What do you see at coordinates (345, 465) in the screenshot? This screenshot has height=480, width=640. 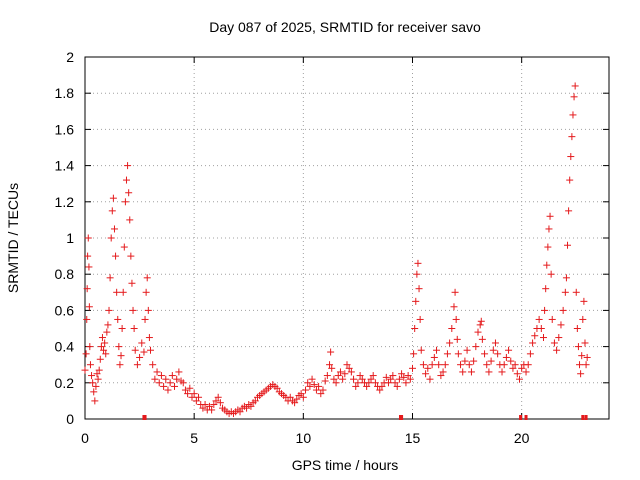 I see `x-axis-label: GPS time / hours` at bounding box center [345, 465].